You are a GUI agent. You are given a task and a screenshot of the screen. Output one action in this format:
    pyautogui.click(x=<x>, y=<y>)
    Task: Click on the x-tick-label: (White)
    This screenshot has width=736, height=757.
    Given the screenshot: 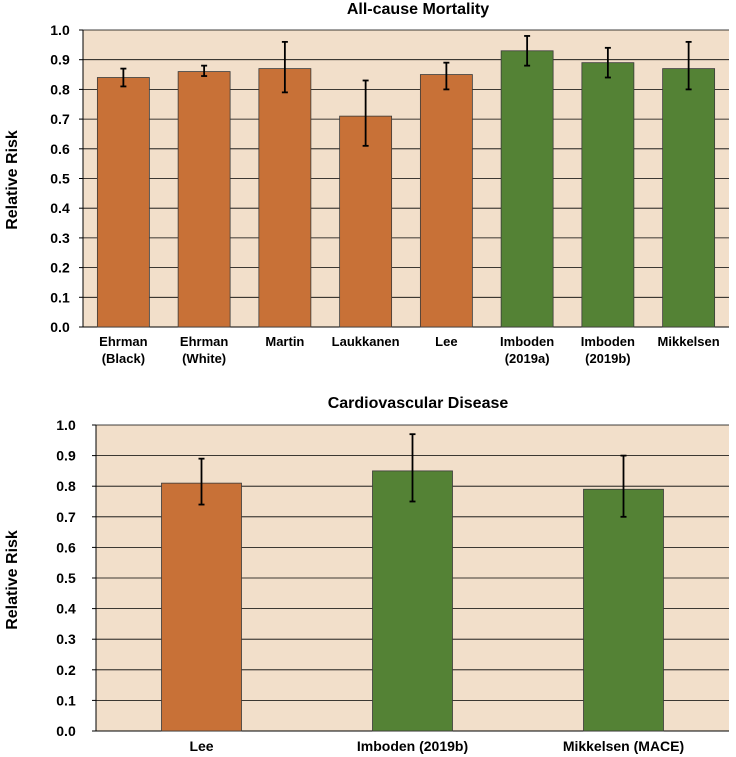 What is the action you would take?
    pyautogui.click(x=204, y=358)
    